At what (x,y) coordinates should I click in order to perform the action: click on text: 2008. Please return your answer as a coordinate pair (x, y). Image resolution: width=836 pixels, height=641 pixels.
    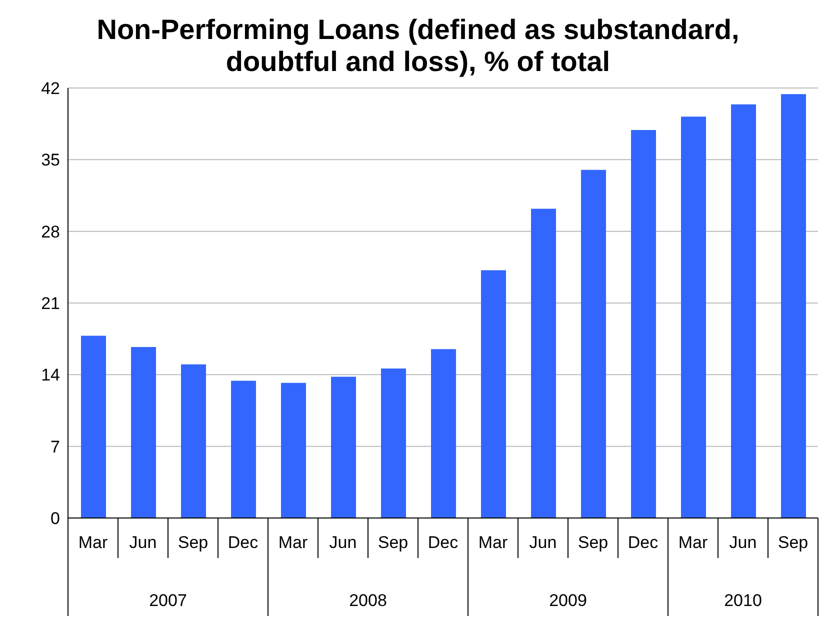
    Looking at the image, I should click on (368, 600).